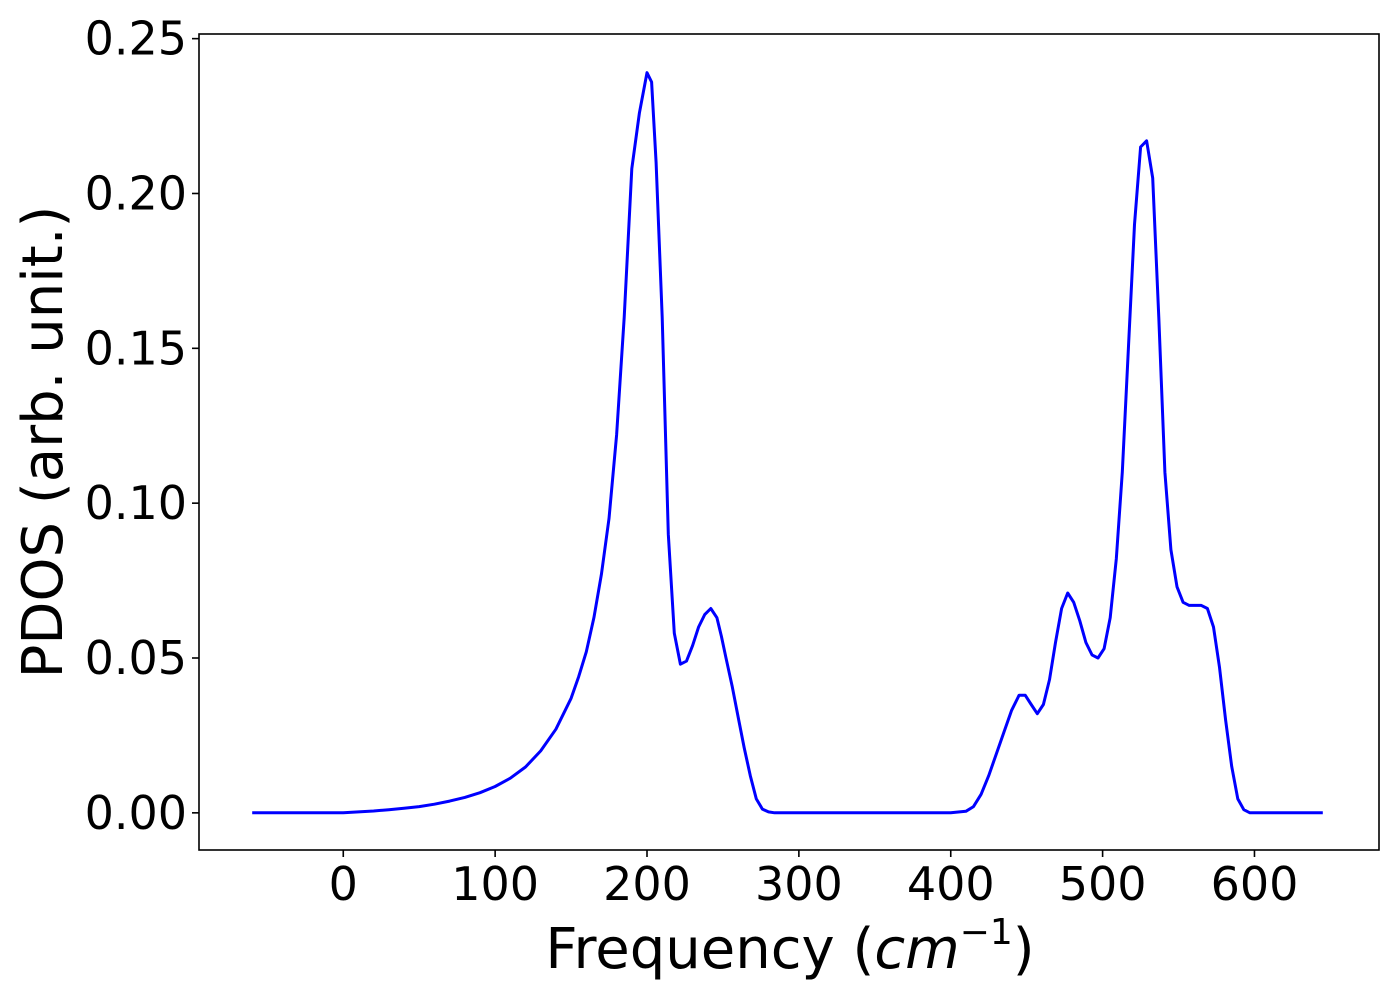  I want to click on x-axis: 0 100 200 300 400 500 600, so click(814, 880).